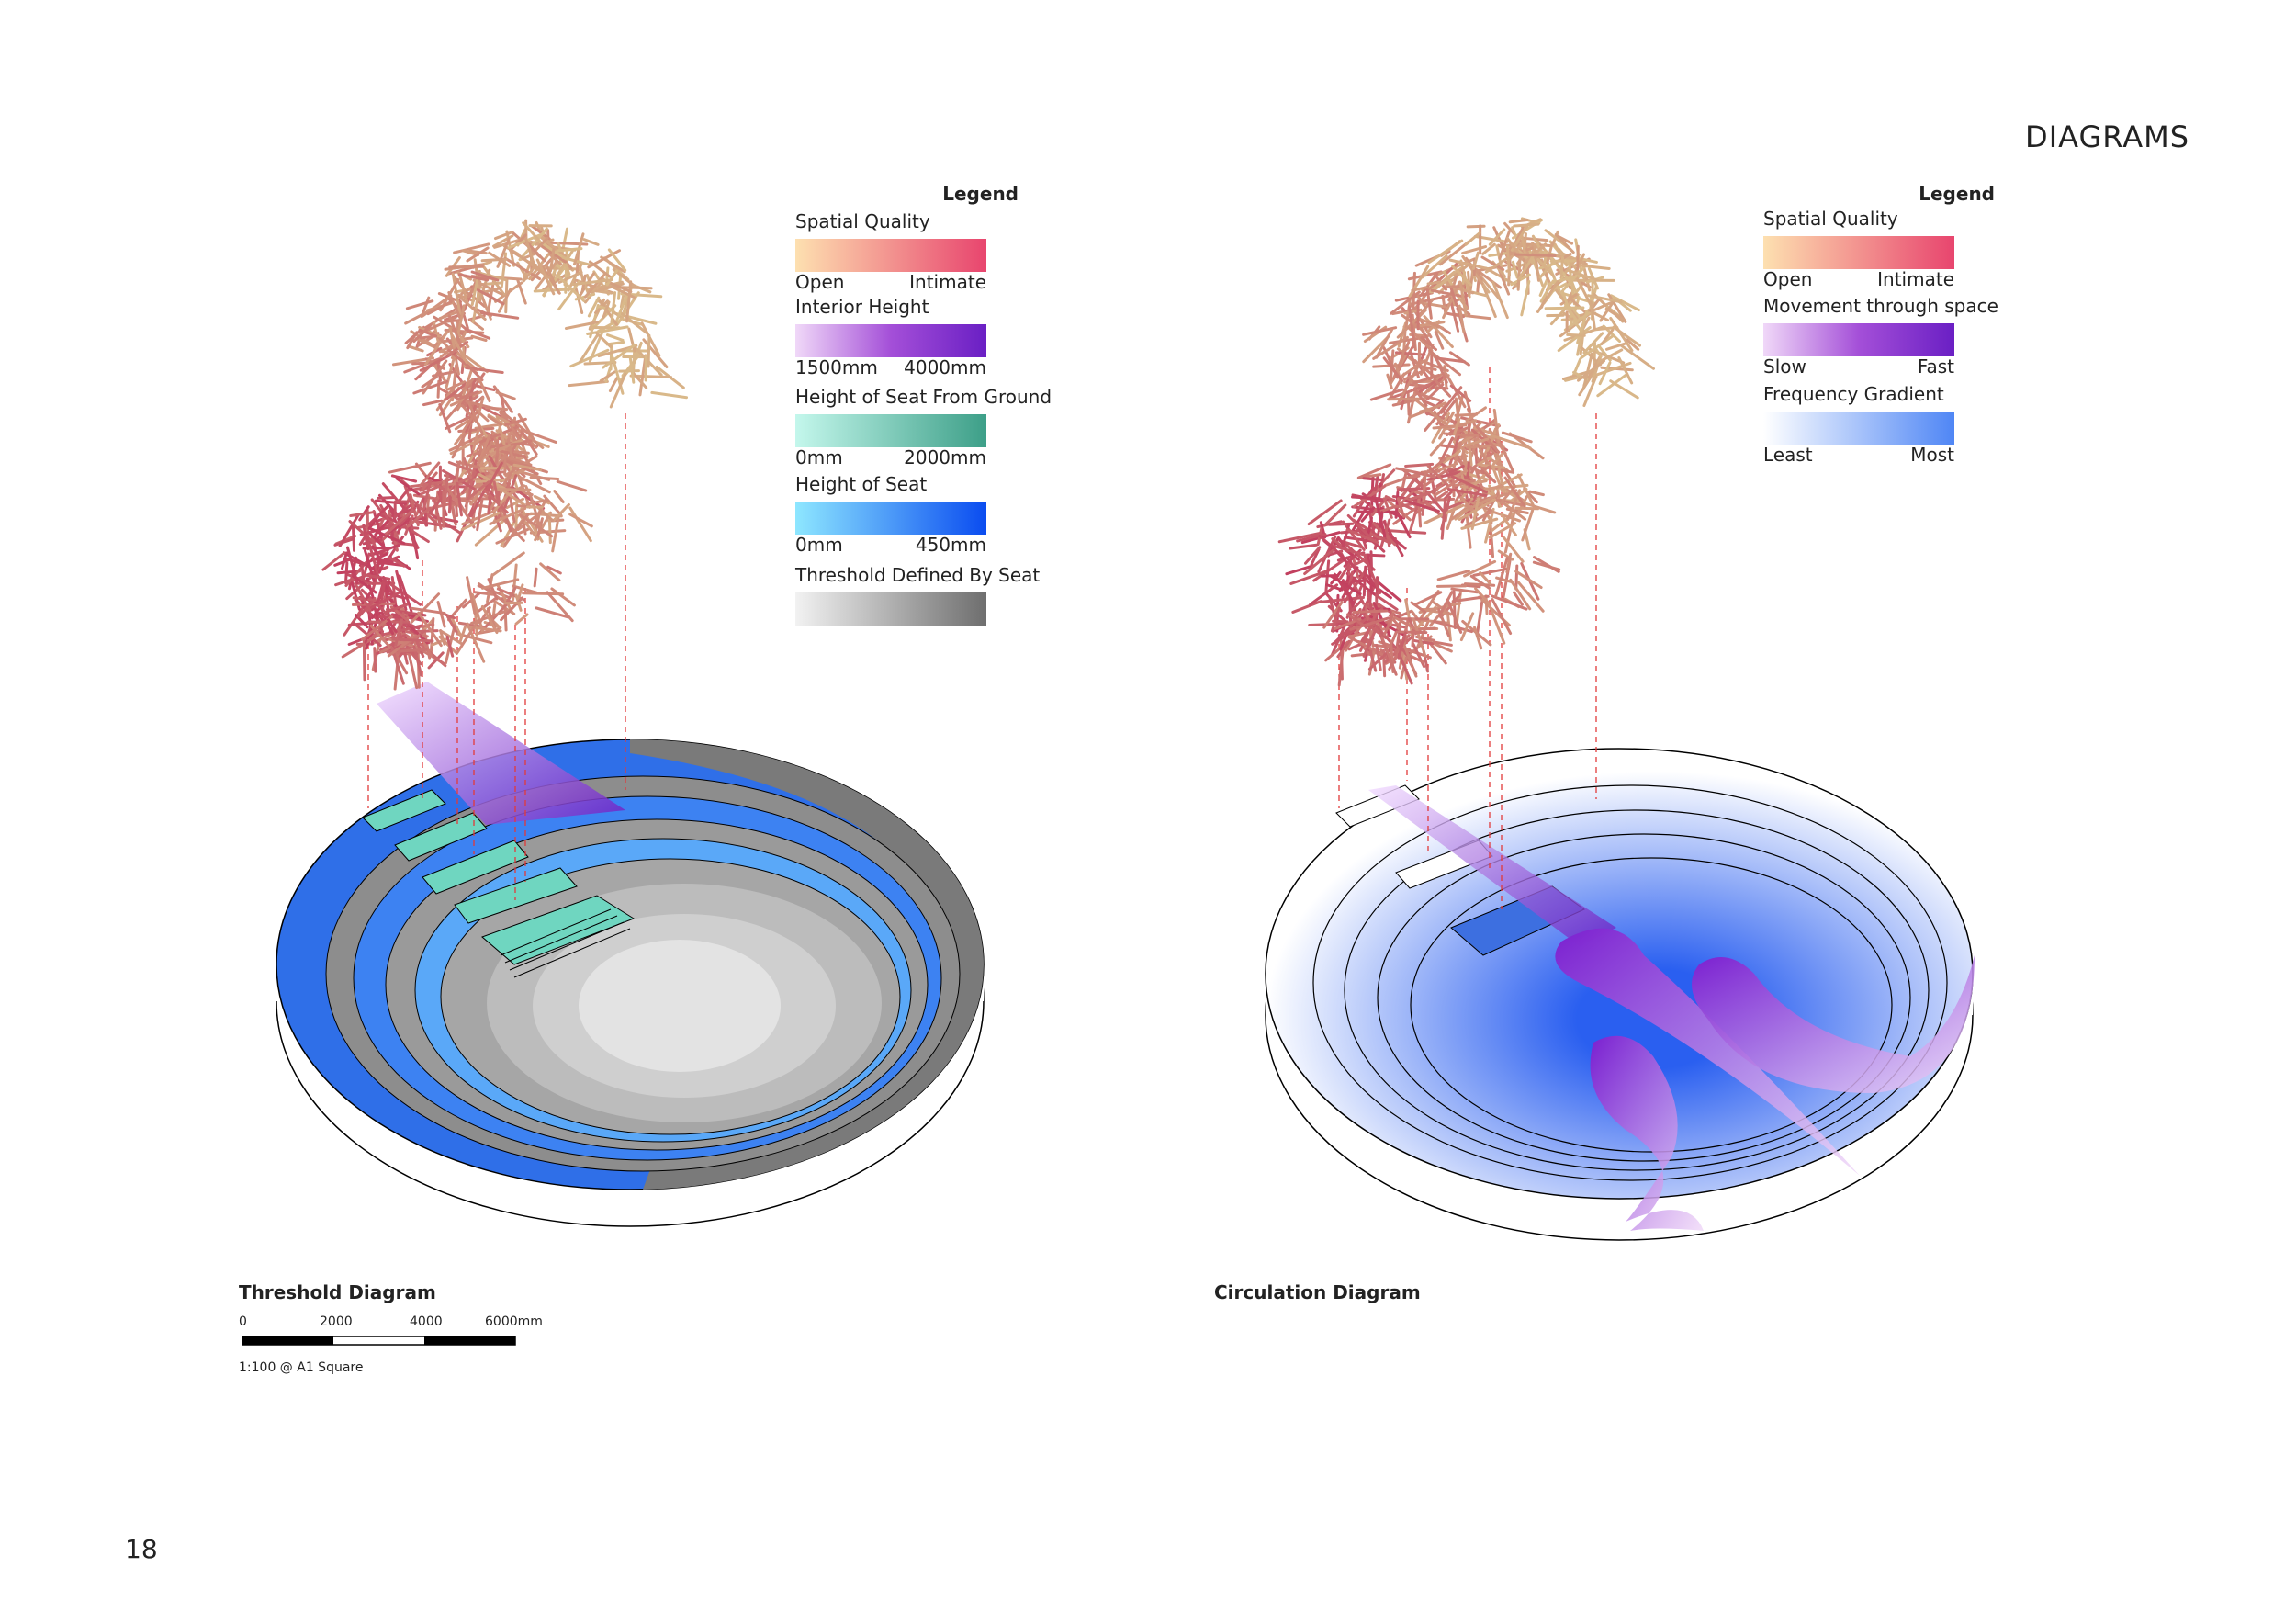  What do you see at coordinates (426, 1321) in the screenshot?
I see `scale-label: 4000` at bounding box center [426, 1321].